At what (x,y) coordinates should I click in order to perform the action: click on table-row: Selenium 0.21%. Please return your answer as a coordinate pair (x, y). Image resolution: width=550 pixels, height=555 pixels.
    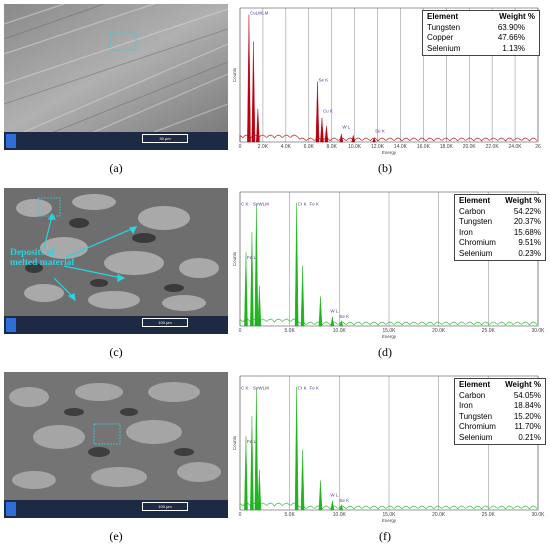
    Looking at the image, I should click on (500, 437).